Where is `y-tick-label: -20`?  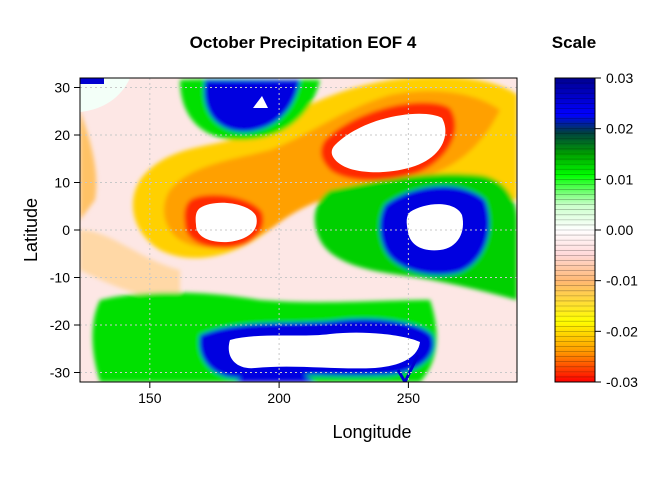 y-tick-label: -20 is located at coordinates (60, 325).